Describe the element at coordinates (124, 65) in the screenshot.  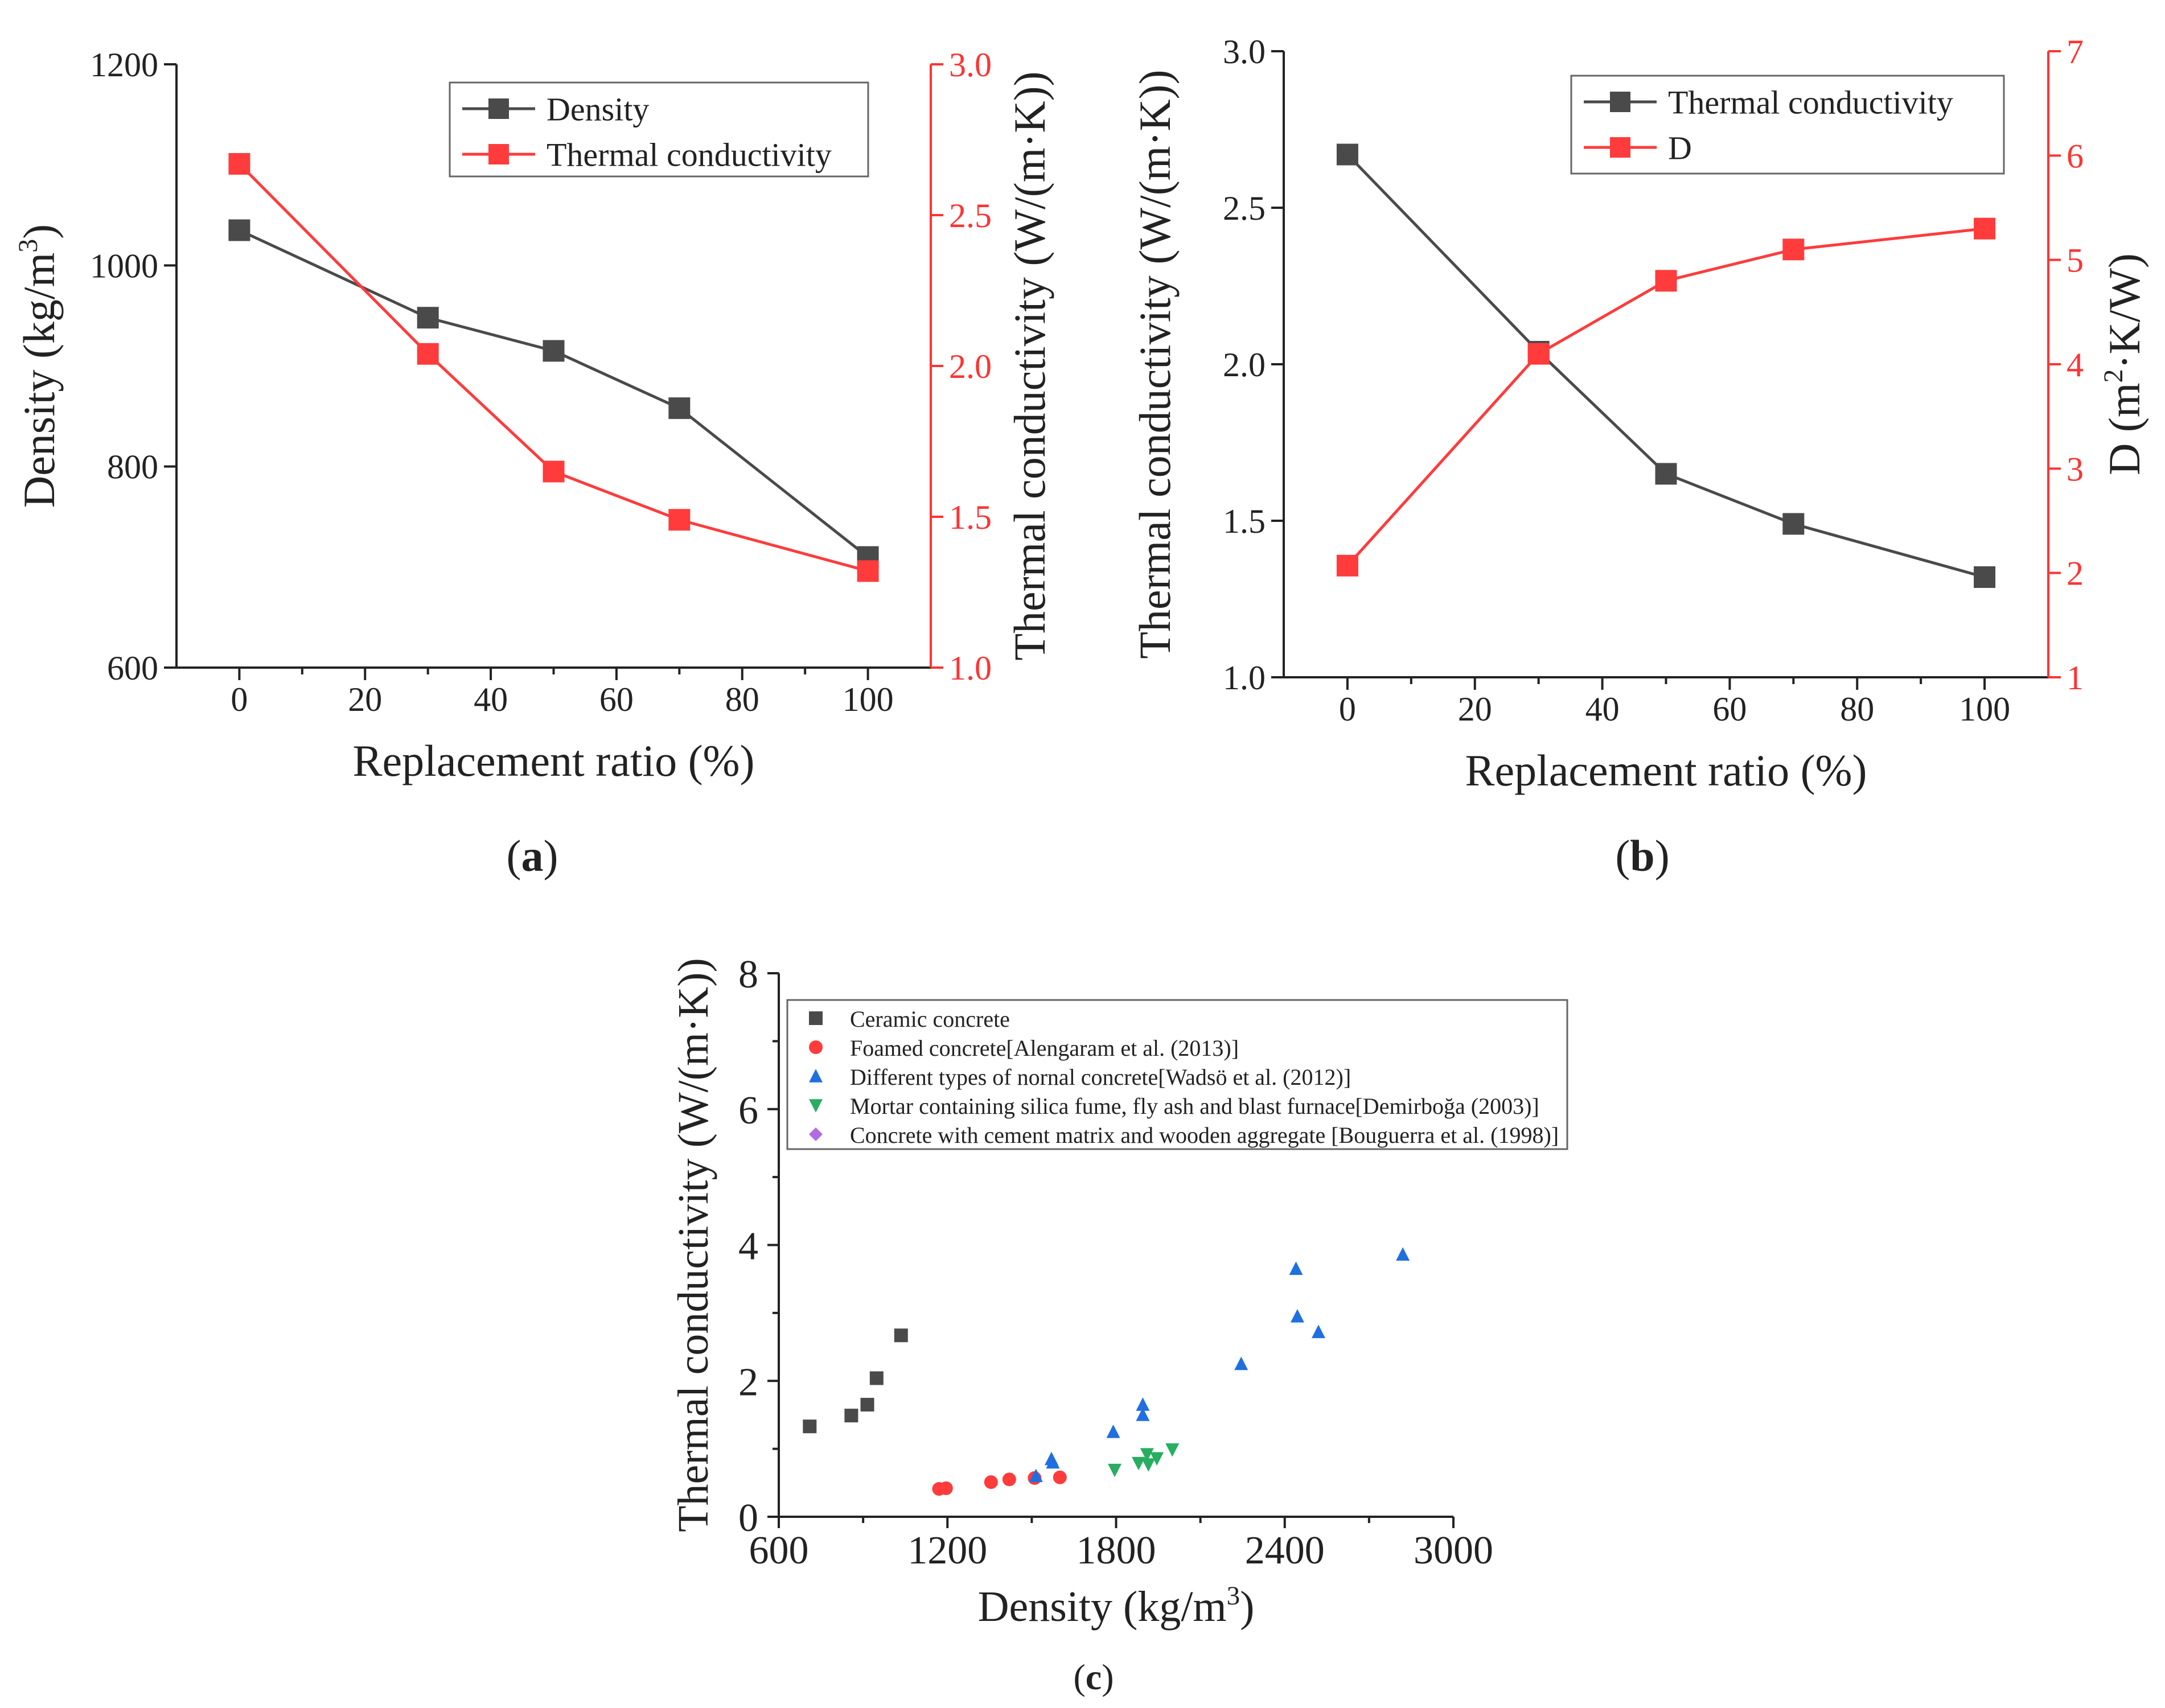
I see `y-left-tick-label: 1200` at that location.